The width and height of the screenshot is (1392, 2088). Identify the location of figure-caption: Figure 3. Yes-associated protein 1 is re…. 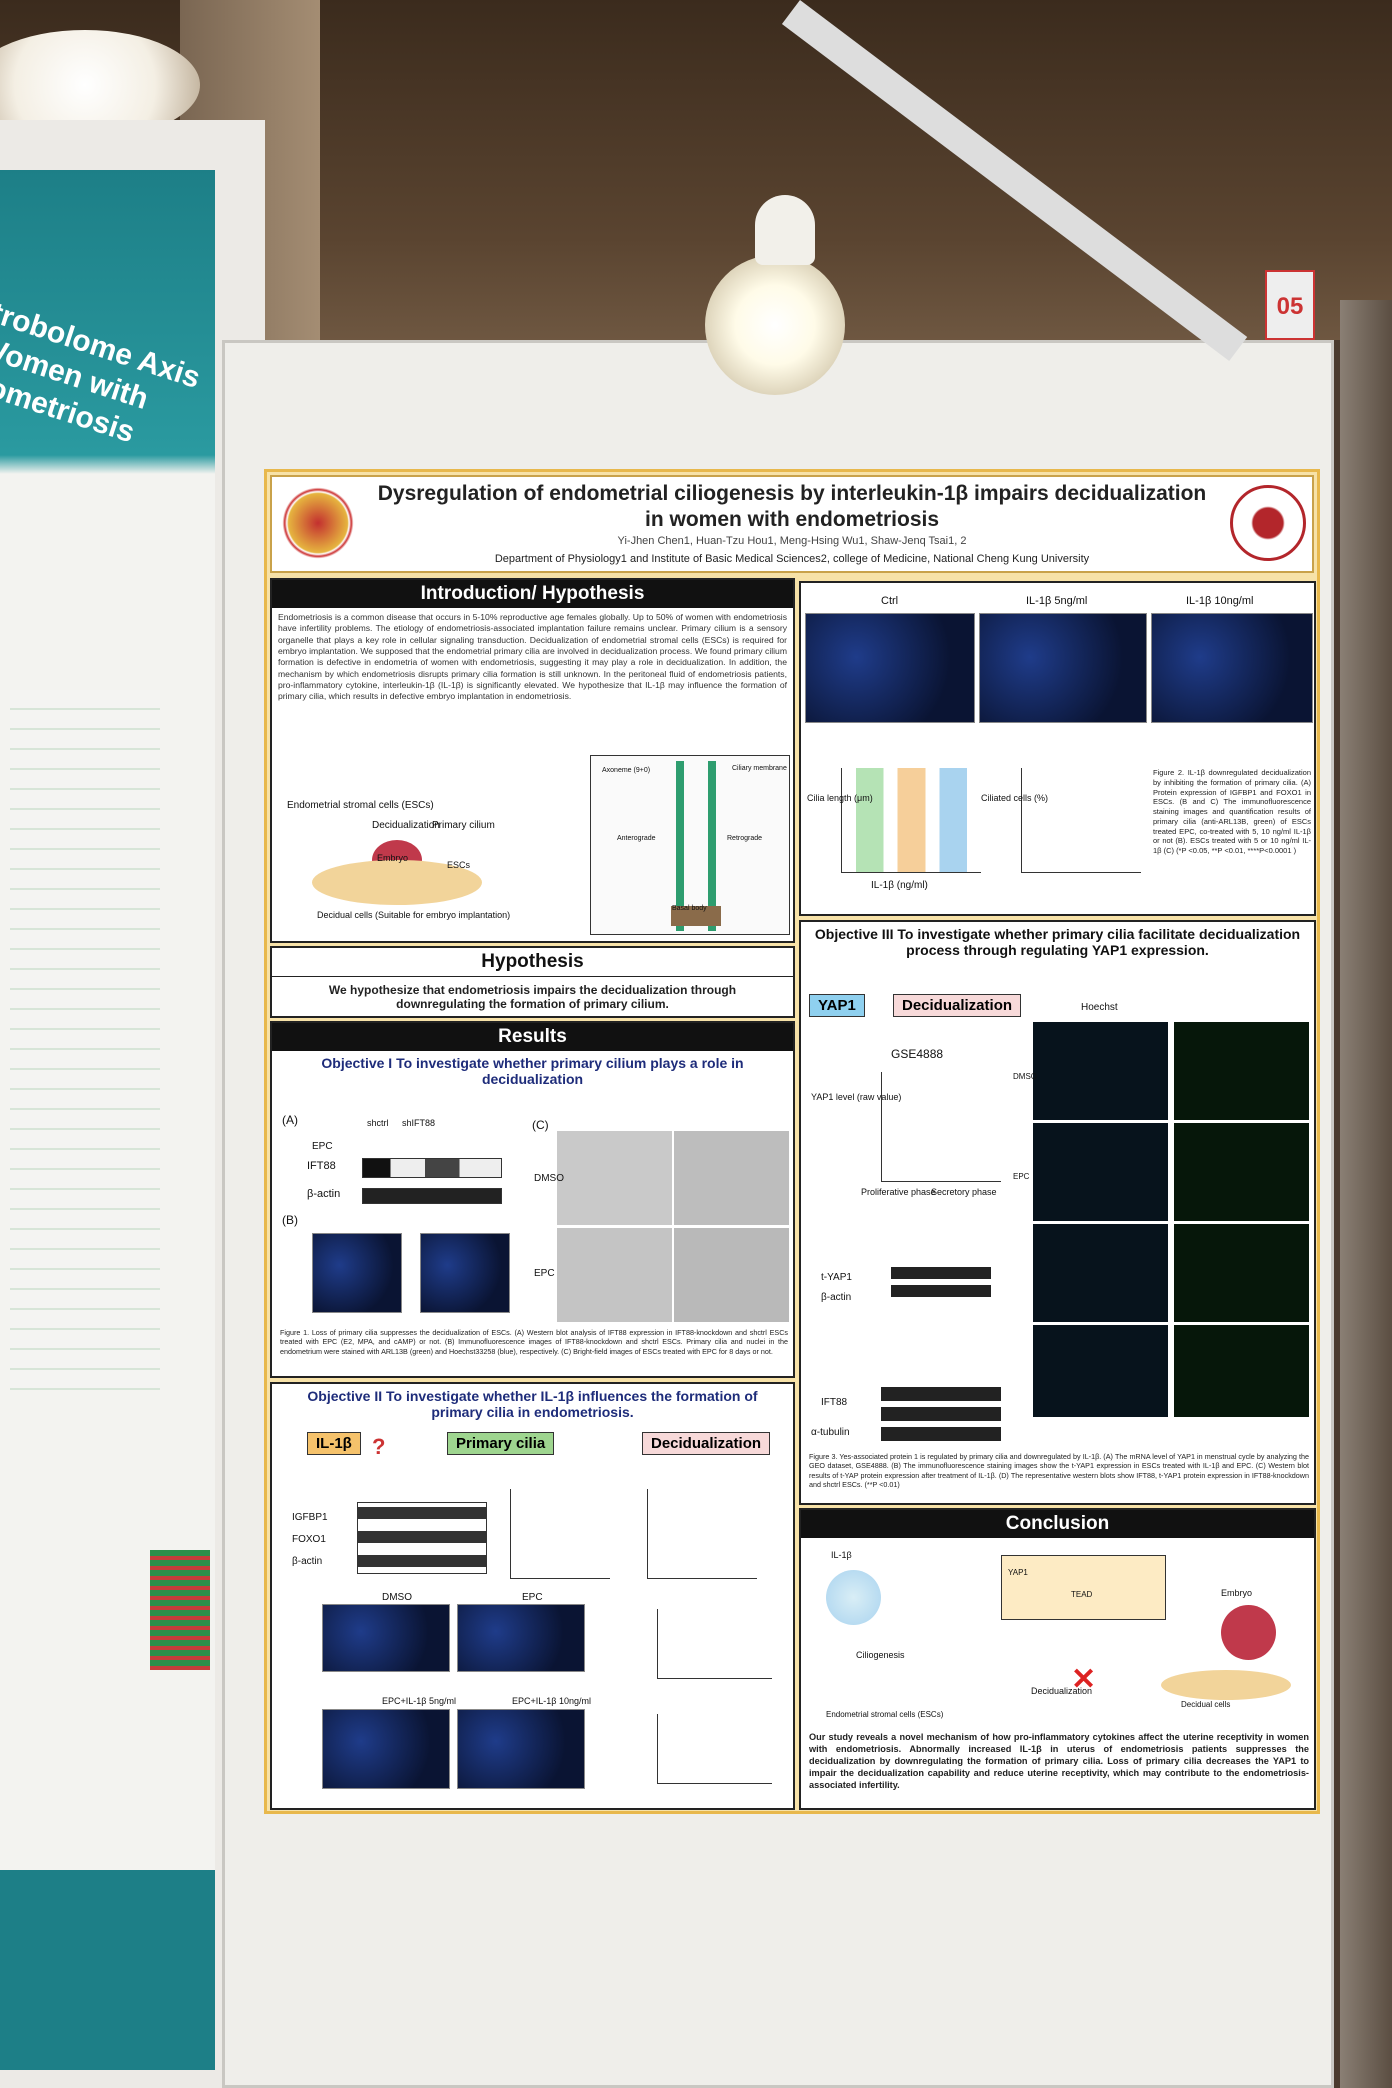
(1059, 1471).